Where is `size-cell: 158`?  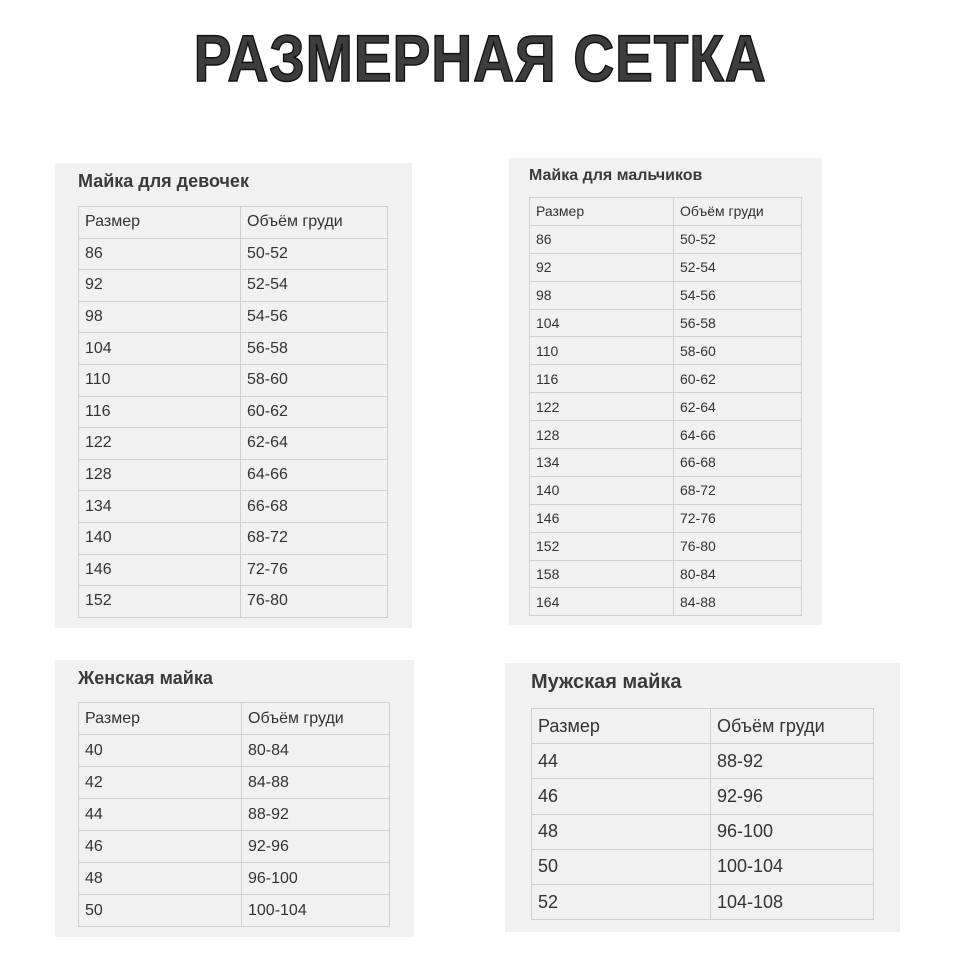
size-cell: 158 is located at coordinates (601, 574).